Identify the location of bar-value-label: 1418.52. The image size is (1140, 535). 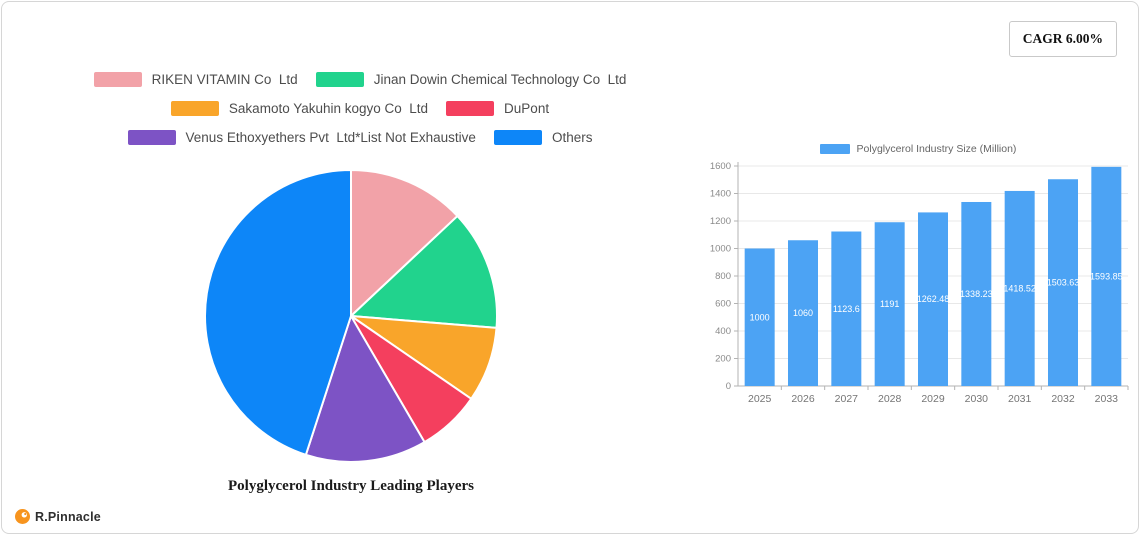
(1019, 288).